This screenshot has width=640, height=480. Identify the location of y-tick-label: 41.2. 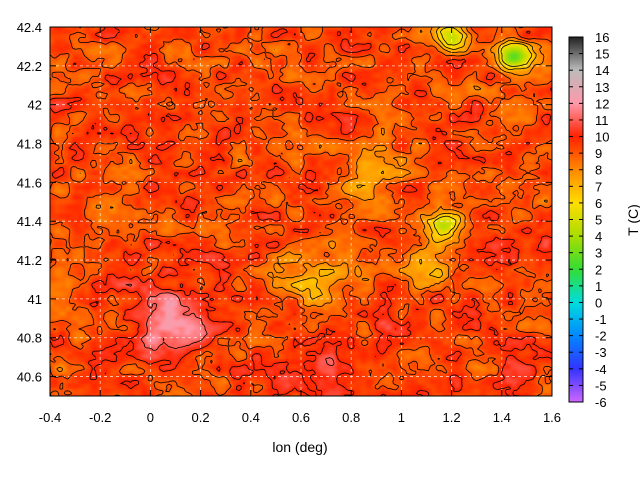
(29, 260).